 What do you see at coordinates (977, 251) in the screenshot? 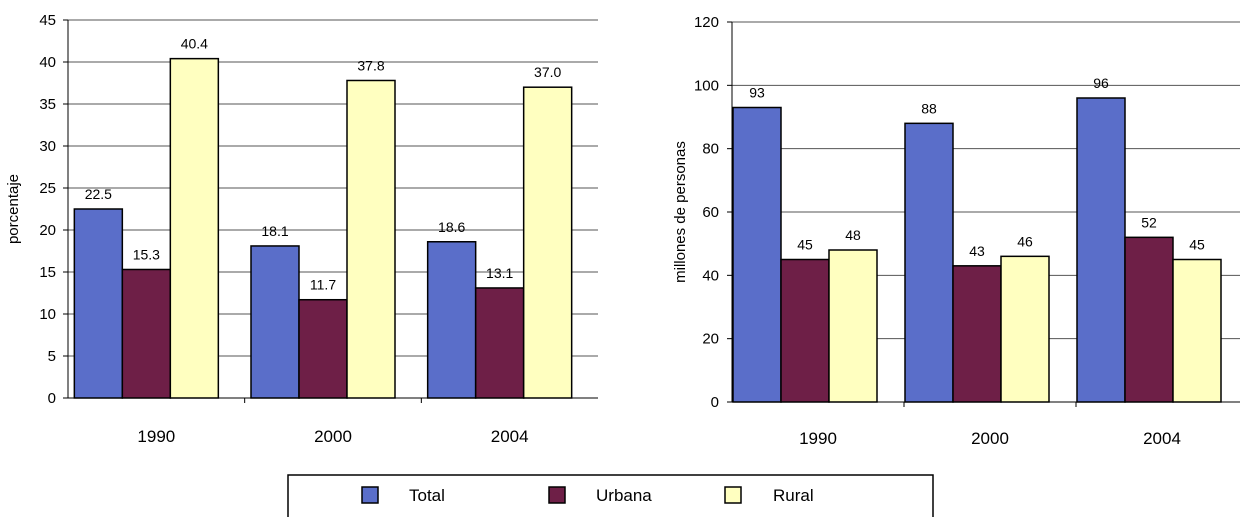
I see `data-label-urbana-2000: 43` at bounding box center [977, 251].